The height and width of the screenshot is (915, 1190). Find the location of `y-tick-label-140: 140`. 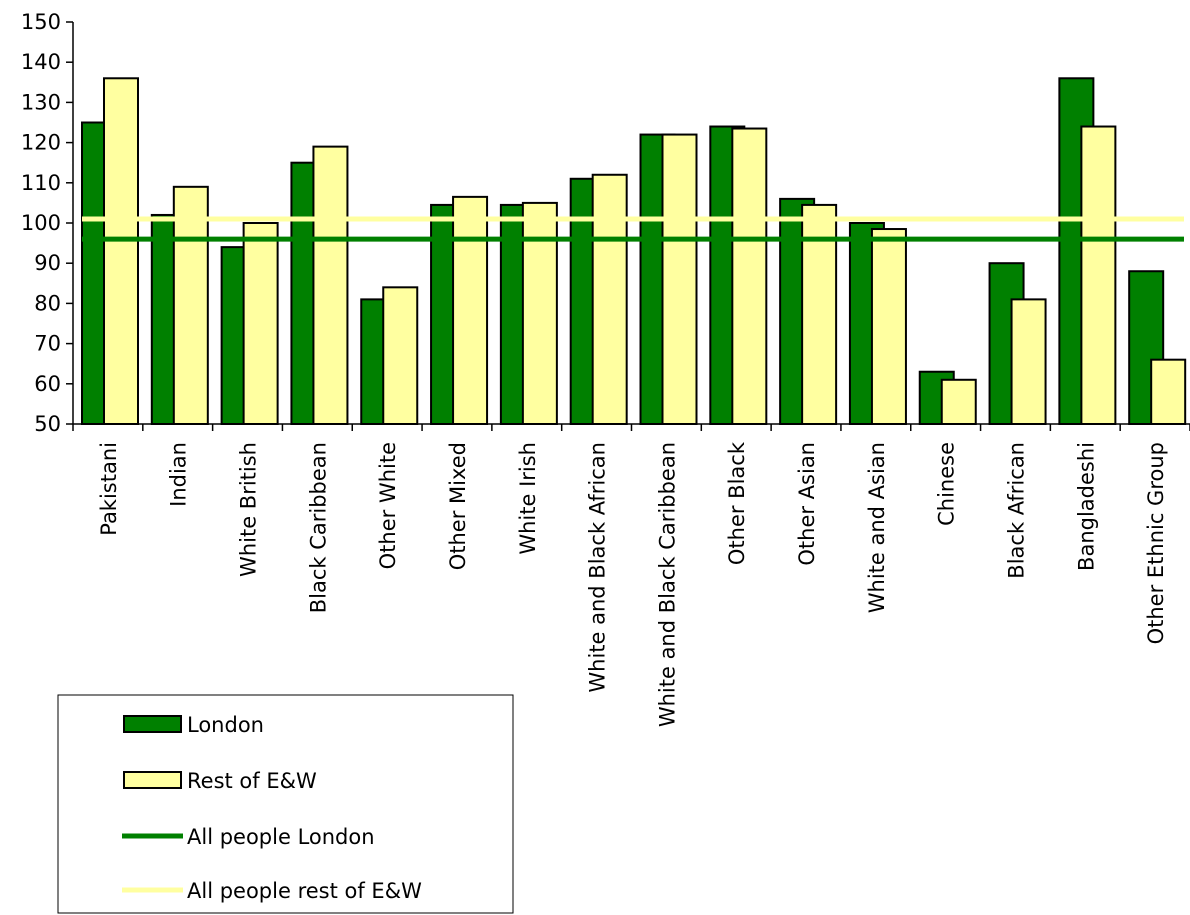

y-tick-label-140: 140 is located at coordinates (41, 62).